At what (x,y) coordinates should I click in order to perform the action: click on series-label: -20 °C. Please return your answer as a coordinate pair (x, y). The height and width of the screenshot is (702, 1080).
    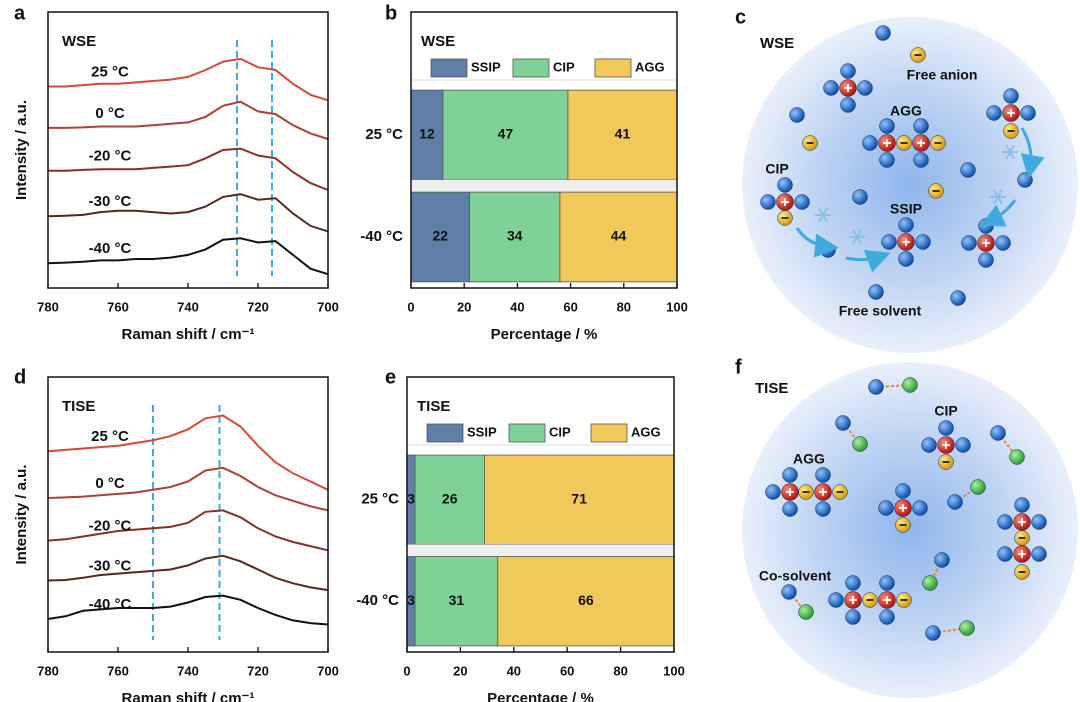
    Looking at the image, I should click on (110, 526).